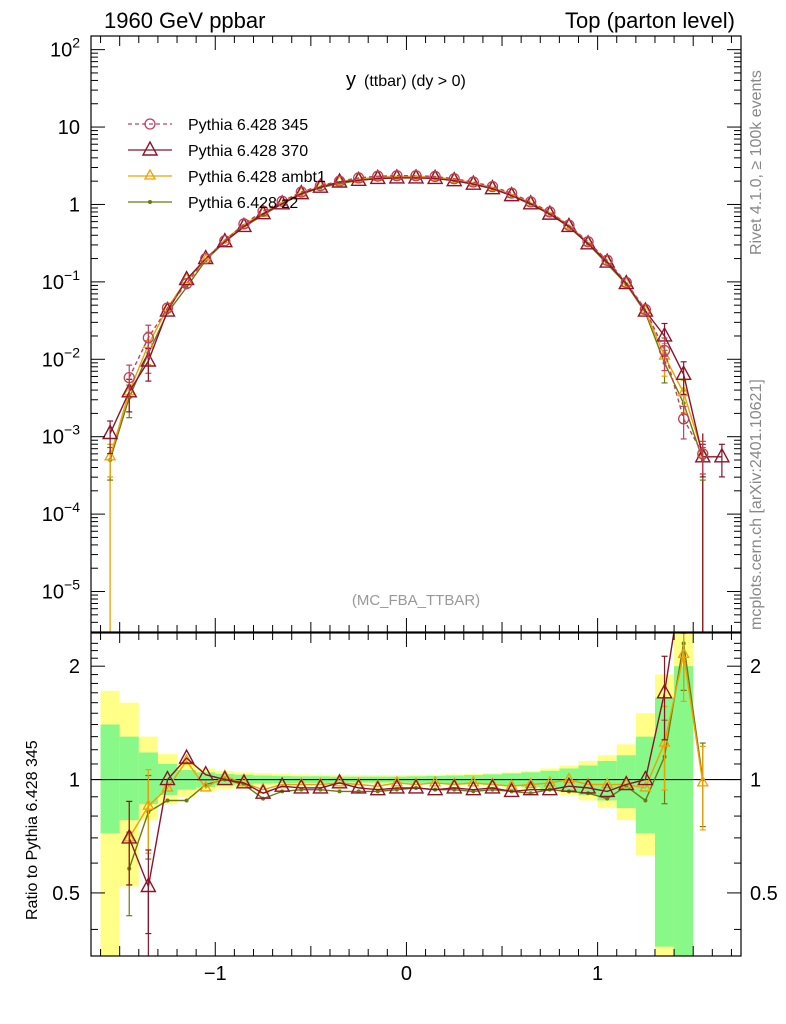 Image resolution: width=786 pixels, height=1024 pixels. Describe the element at coordinates (243, 203) in the screenshot. I see `legend-label-z2: Pythia 6.428 z2` at that location.